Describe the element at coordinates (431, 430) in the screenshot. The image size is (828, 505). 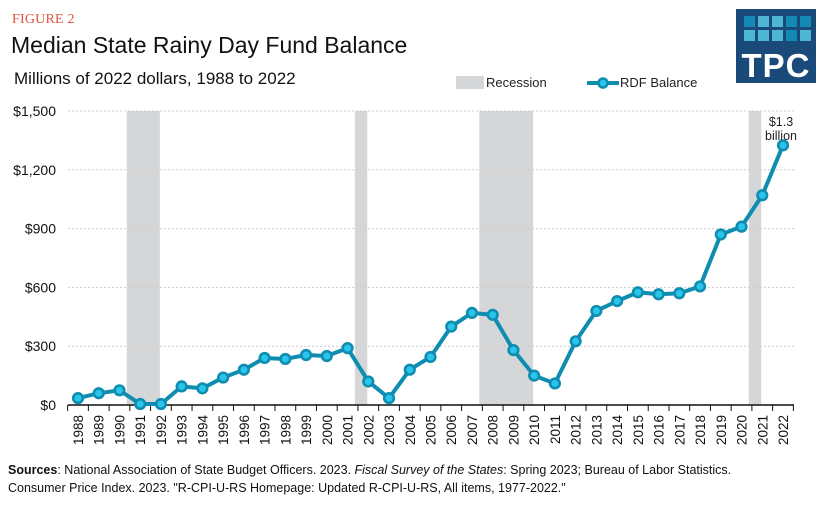
I see `x-tick-label: 2005` at that location.